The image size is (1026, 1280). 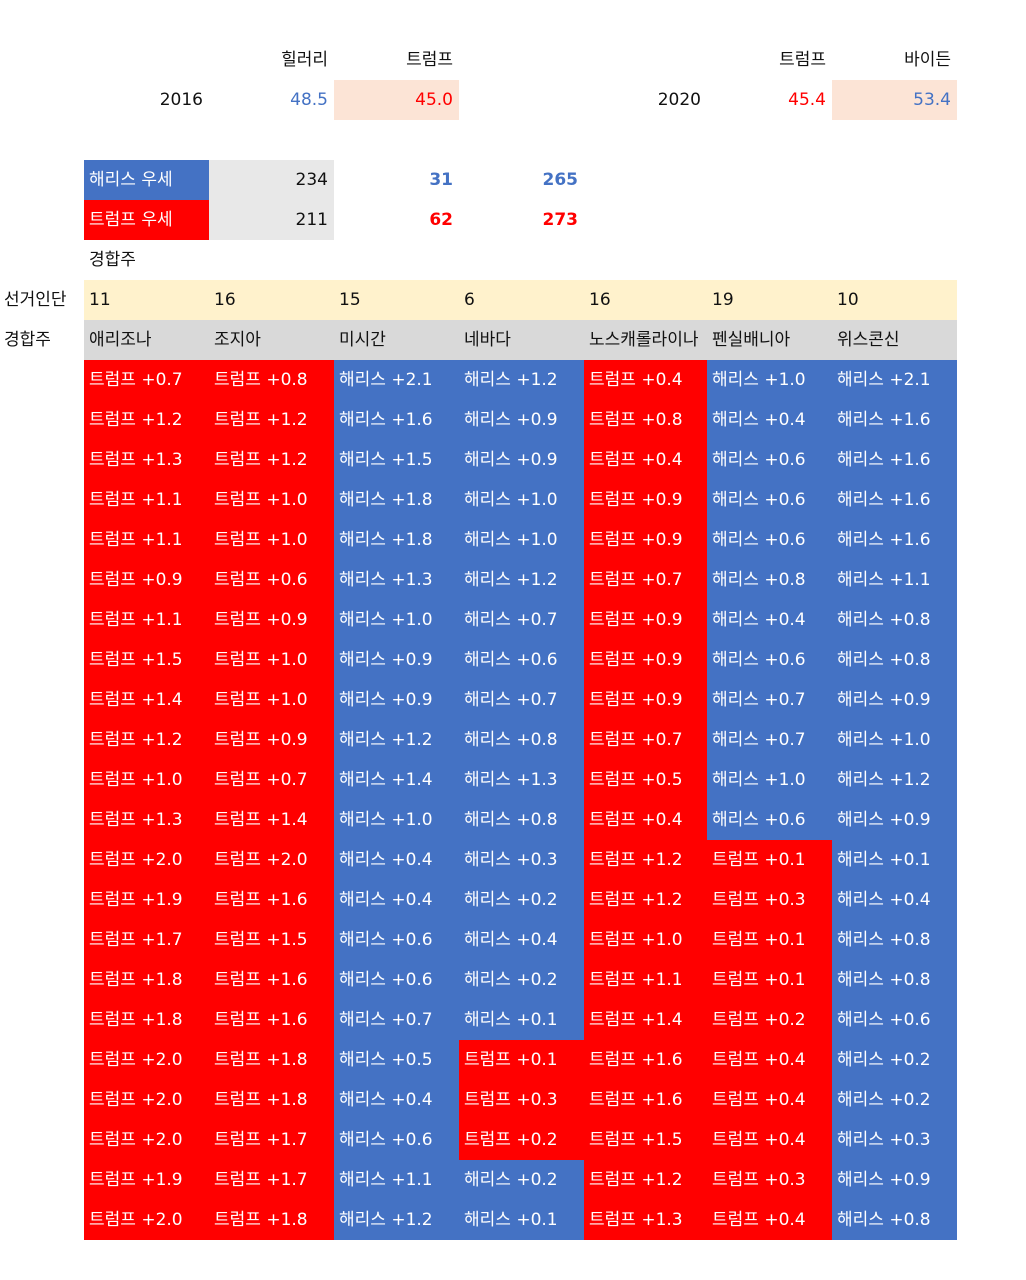 I want to click on header-trump-2016: 트럼프, so click(x=429, y=60).